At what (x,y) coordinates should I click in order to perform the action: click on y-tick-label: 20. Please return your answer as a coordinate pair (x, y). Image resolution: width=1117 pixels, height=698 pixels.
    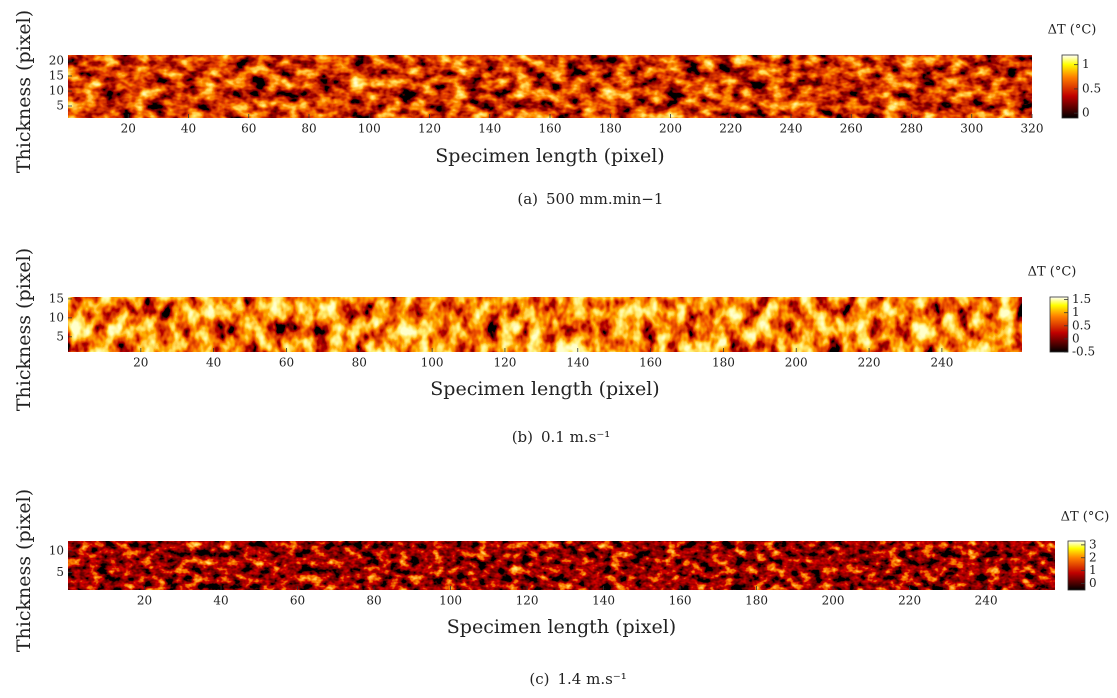
    Looking at the image, I should click on (56, 61).